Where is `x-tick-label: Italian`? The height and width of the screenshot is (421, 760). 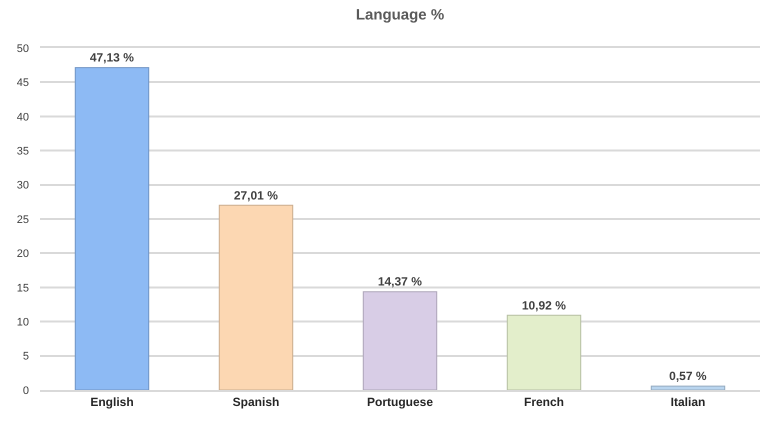 x-tick-label: Italian is located at coordinates (688, 402).